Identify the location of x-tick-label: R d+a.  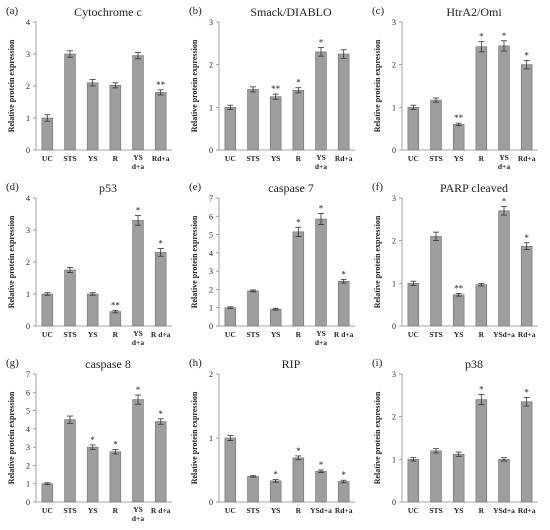
(344, 334).